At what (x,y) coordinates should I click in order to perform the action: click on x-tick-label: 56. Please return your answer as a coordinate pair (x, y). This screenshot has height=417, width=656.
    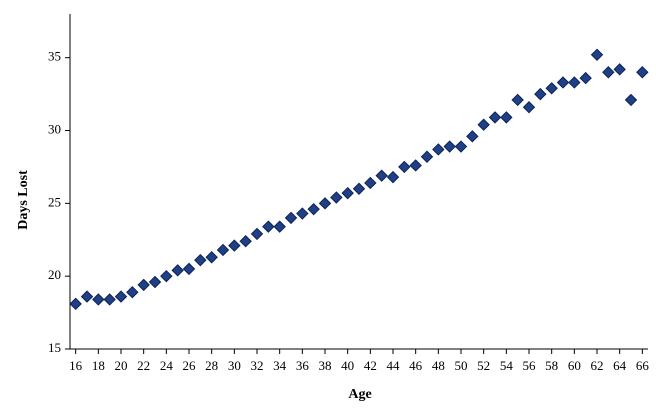
    Looking at the image, I should click on (530, 365).